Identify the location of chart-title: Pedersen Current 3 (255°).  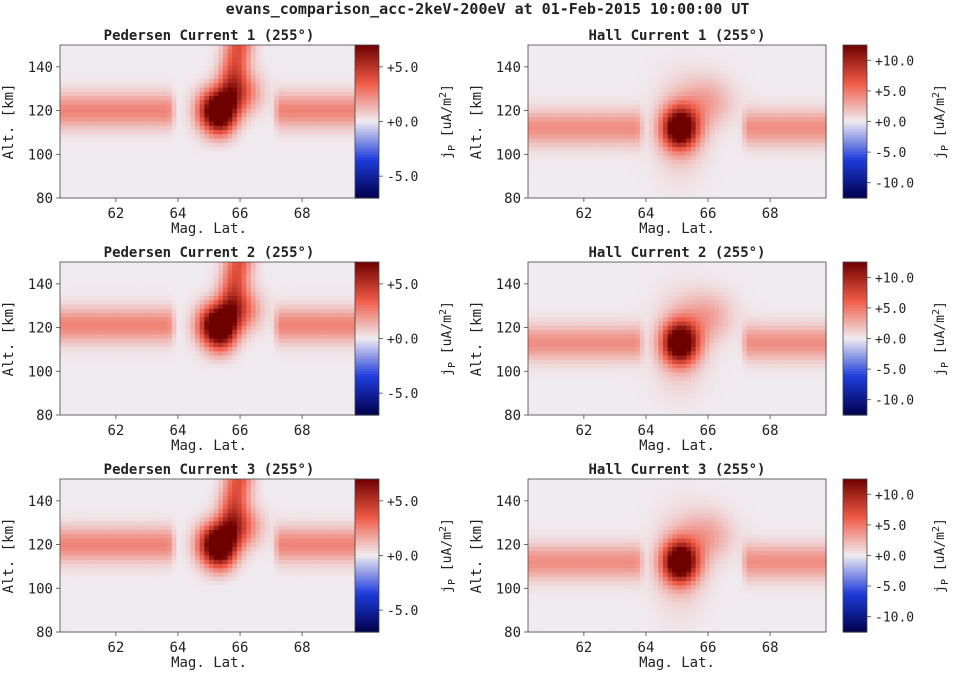
(209, 470).